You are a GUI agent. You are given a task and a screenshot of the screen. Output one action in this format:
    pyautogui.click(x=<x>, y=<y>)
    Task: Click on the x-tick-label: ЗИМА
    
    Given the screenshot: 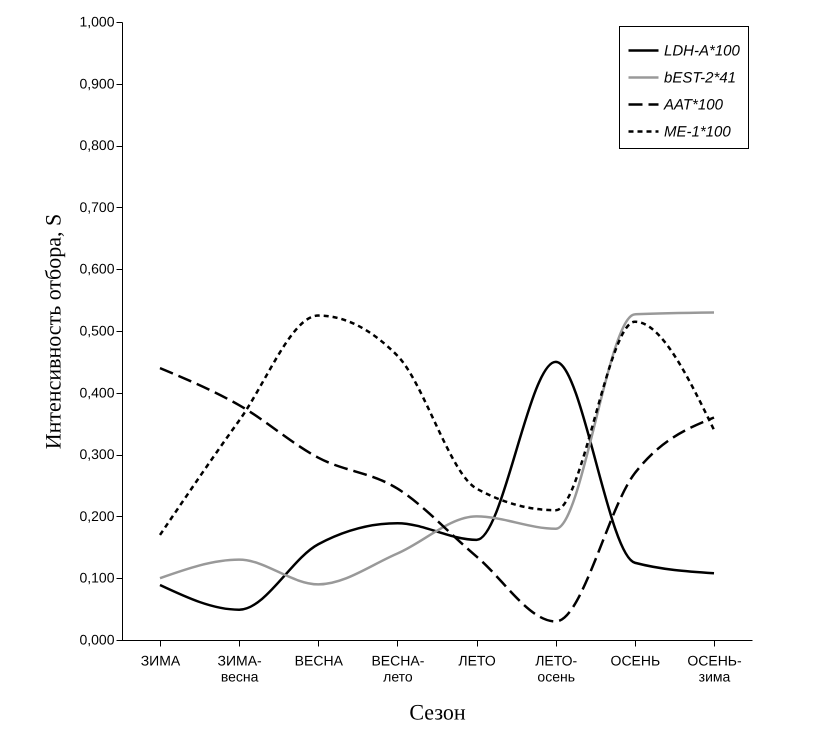 What is the action you would take?
    pyautogui.click(x=160, y=660)
    